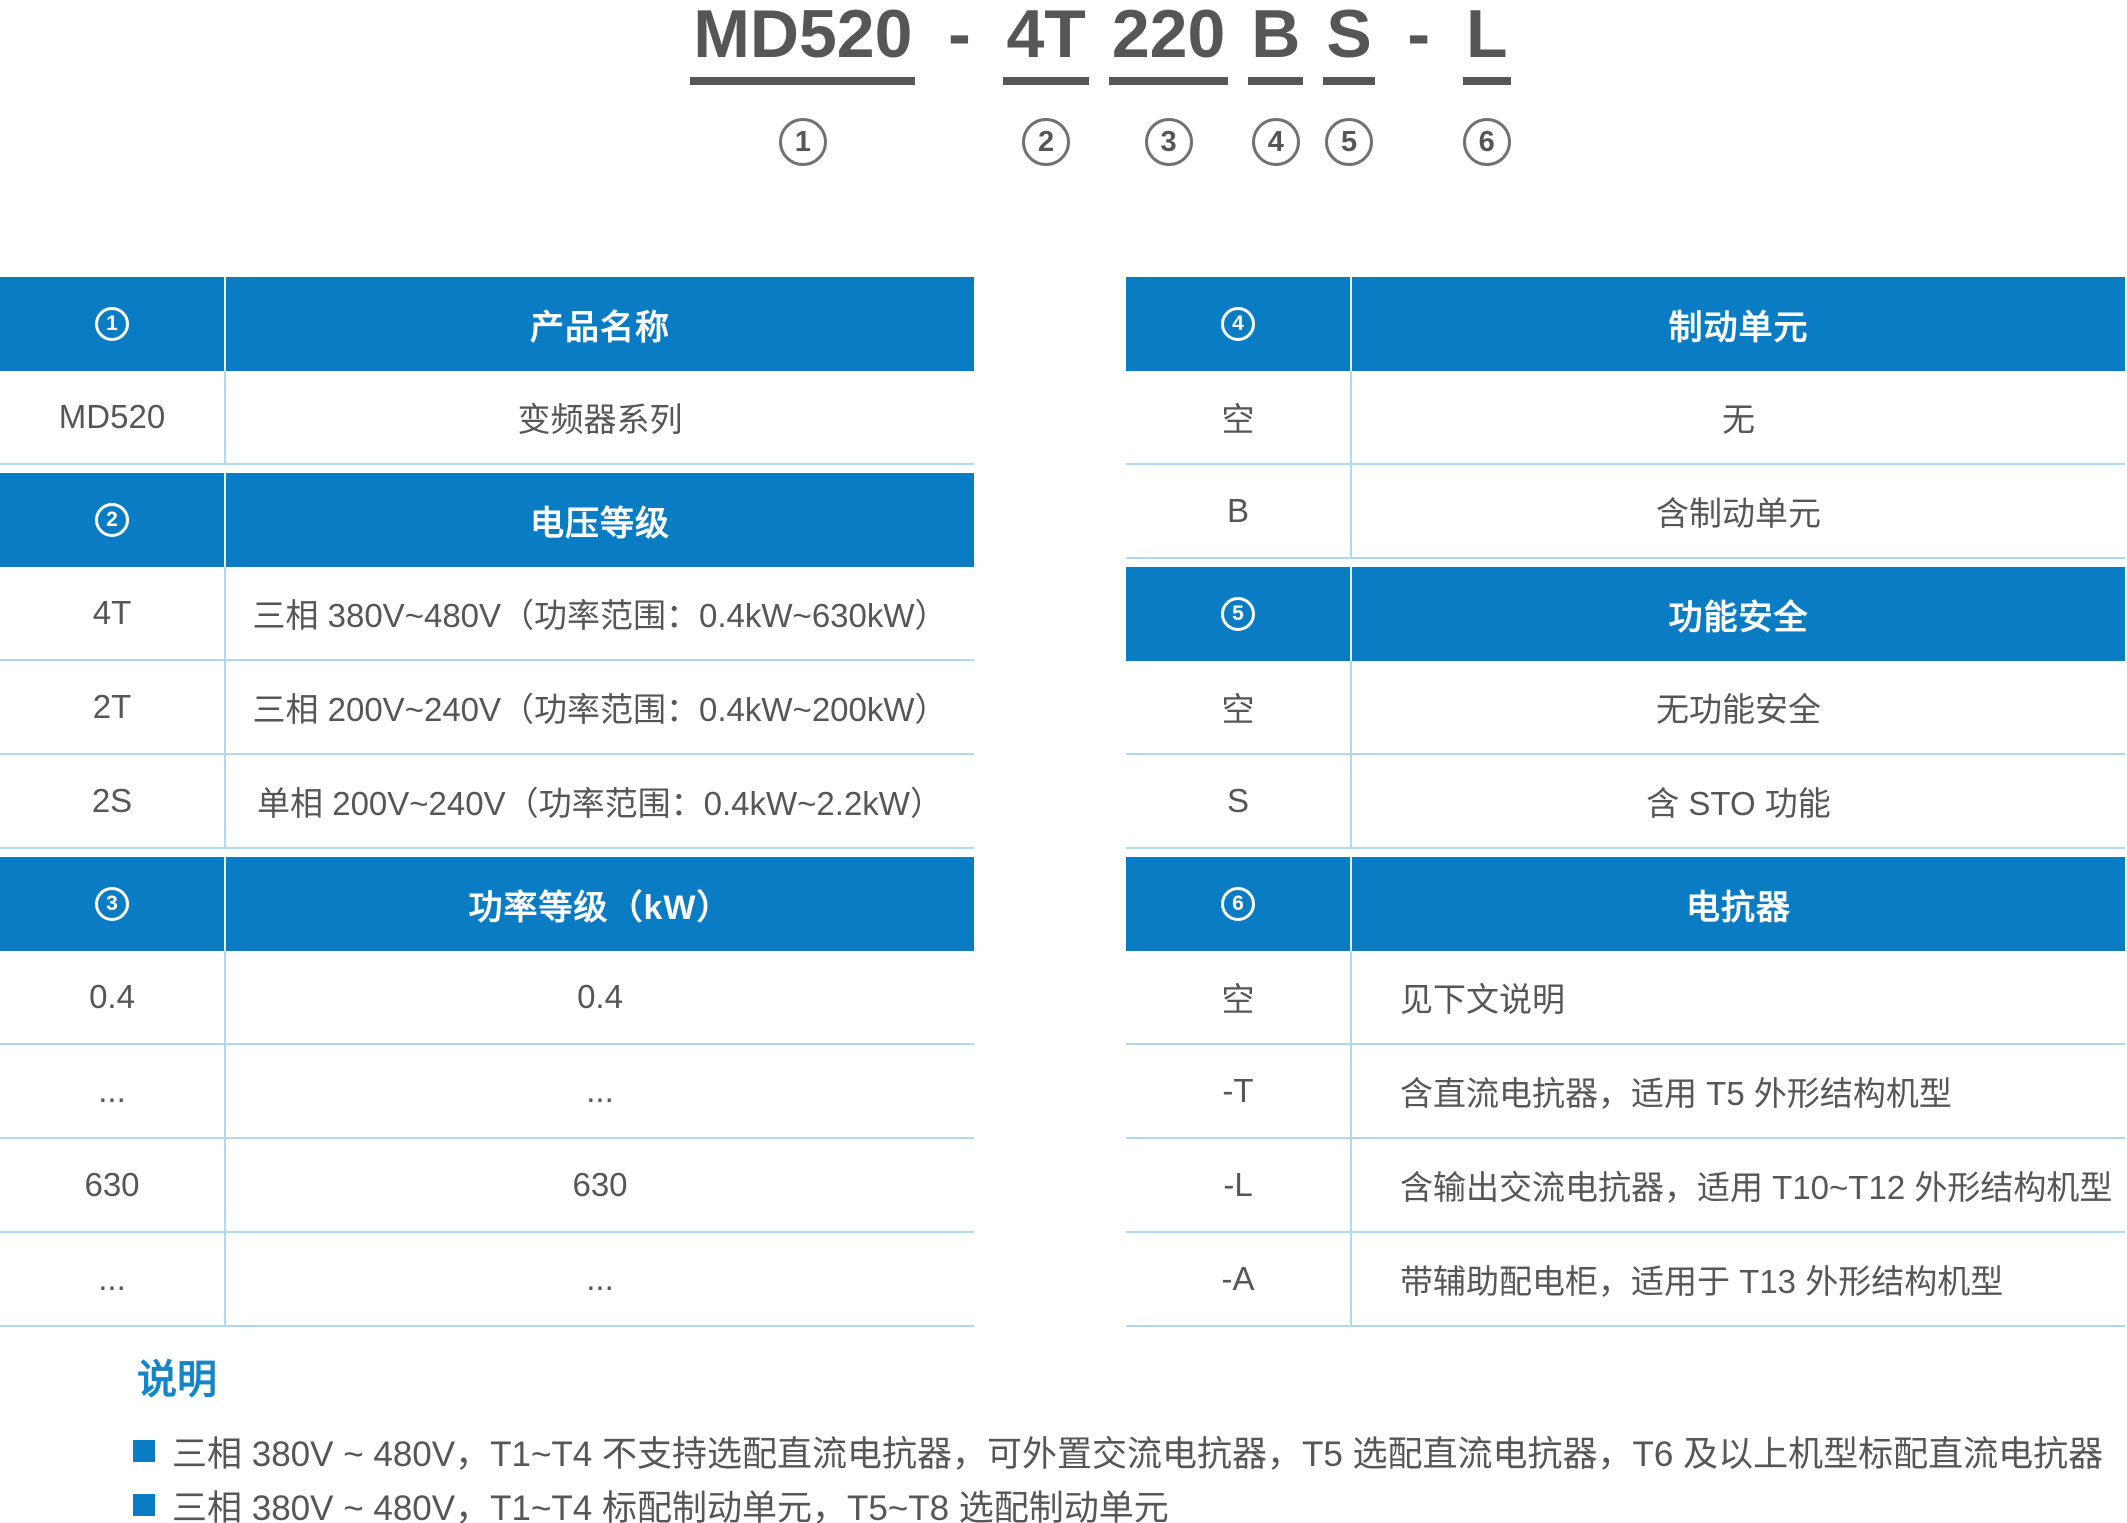  I want to click on row-code-cell: S, so click(1239, 801).